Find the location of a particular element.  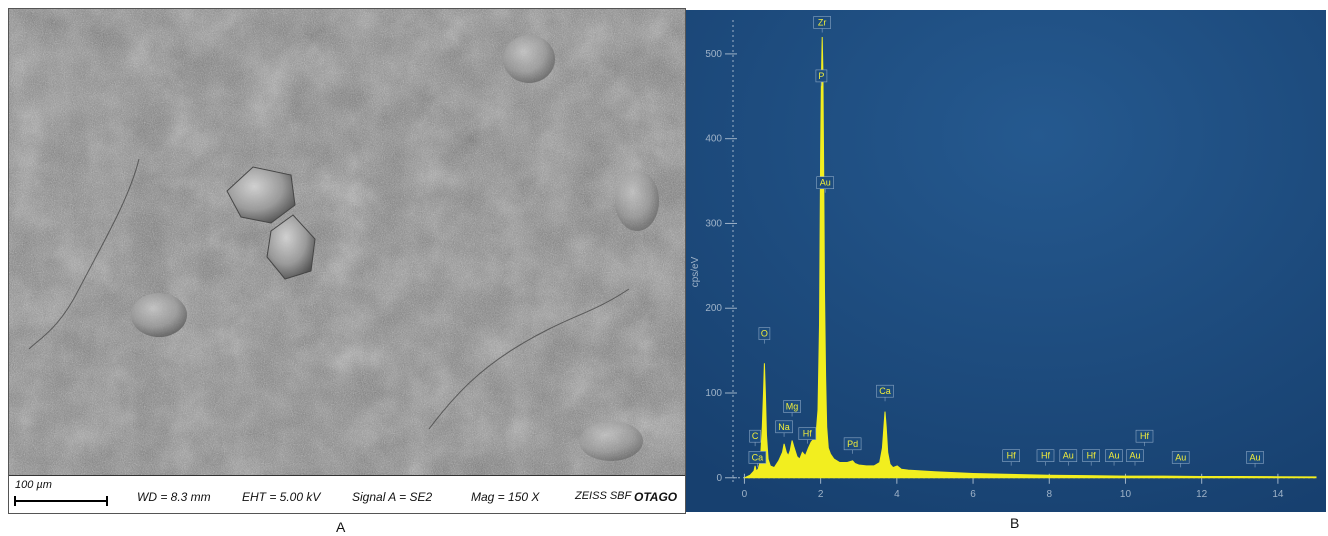

peak-label-text: Pd is located at coordinates (852, 444).